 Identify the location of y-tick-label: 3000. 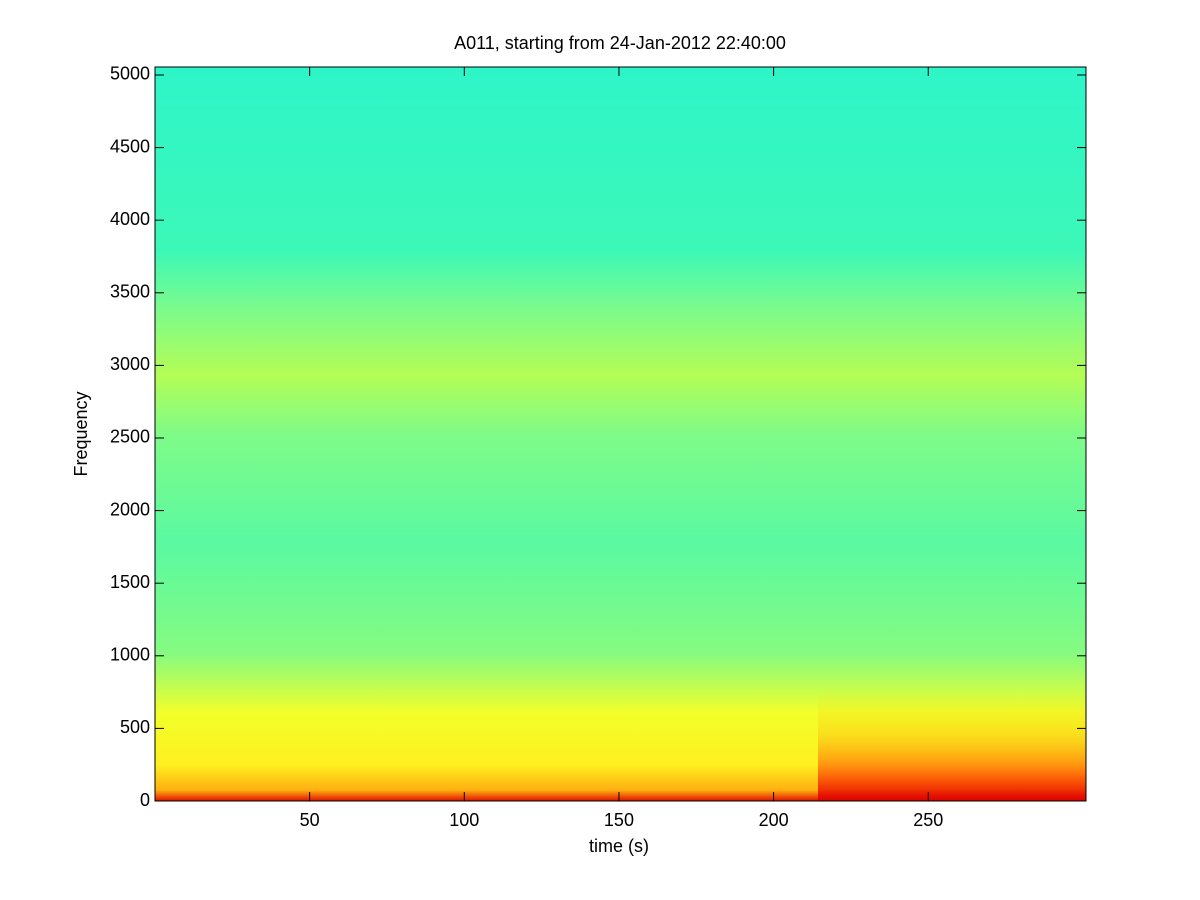
(130, 364).